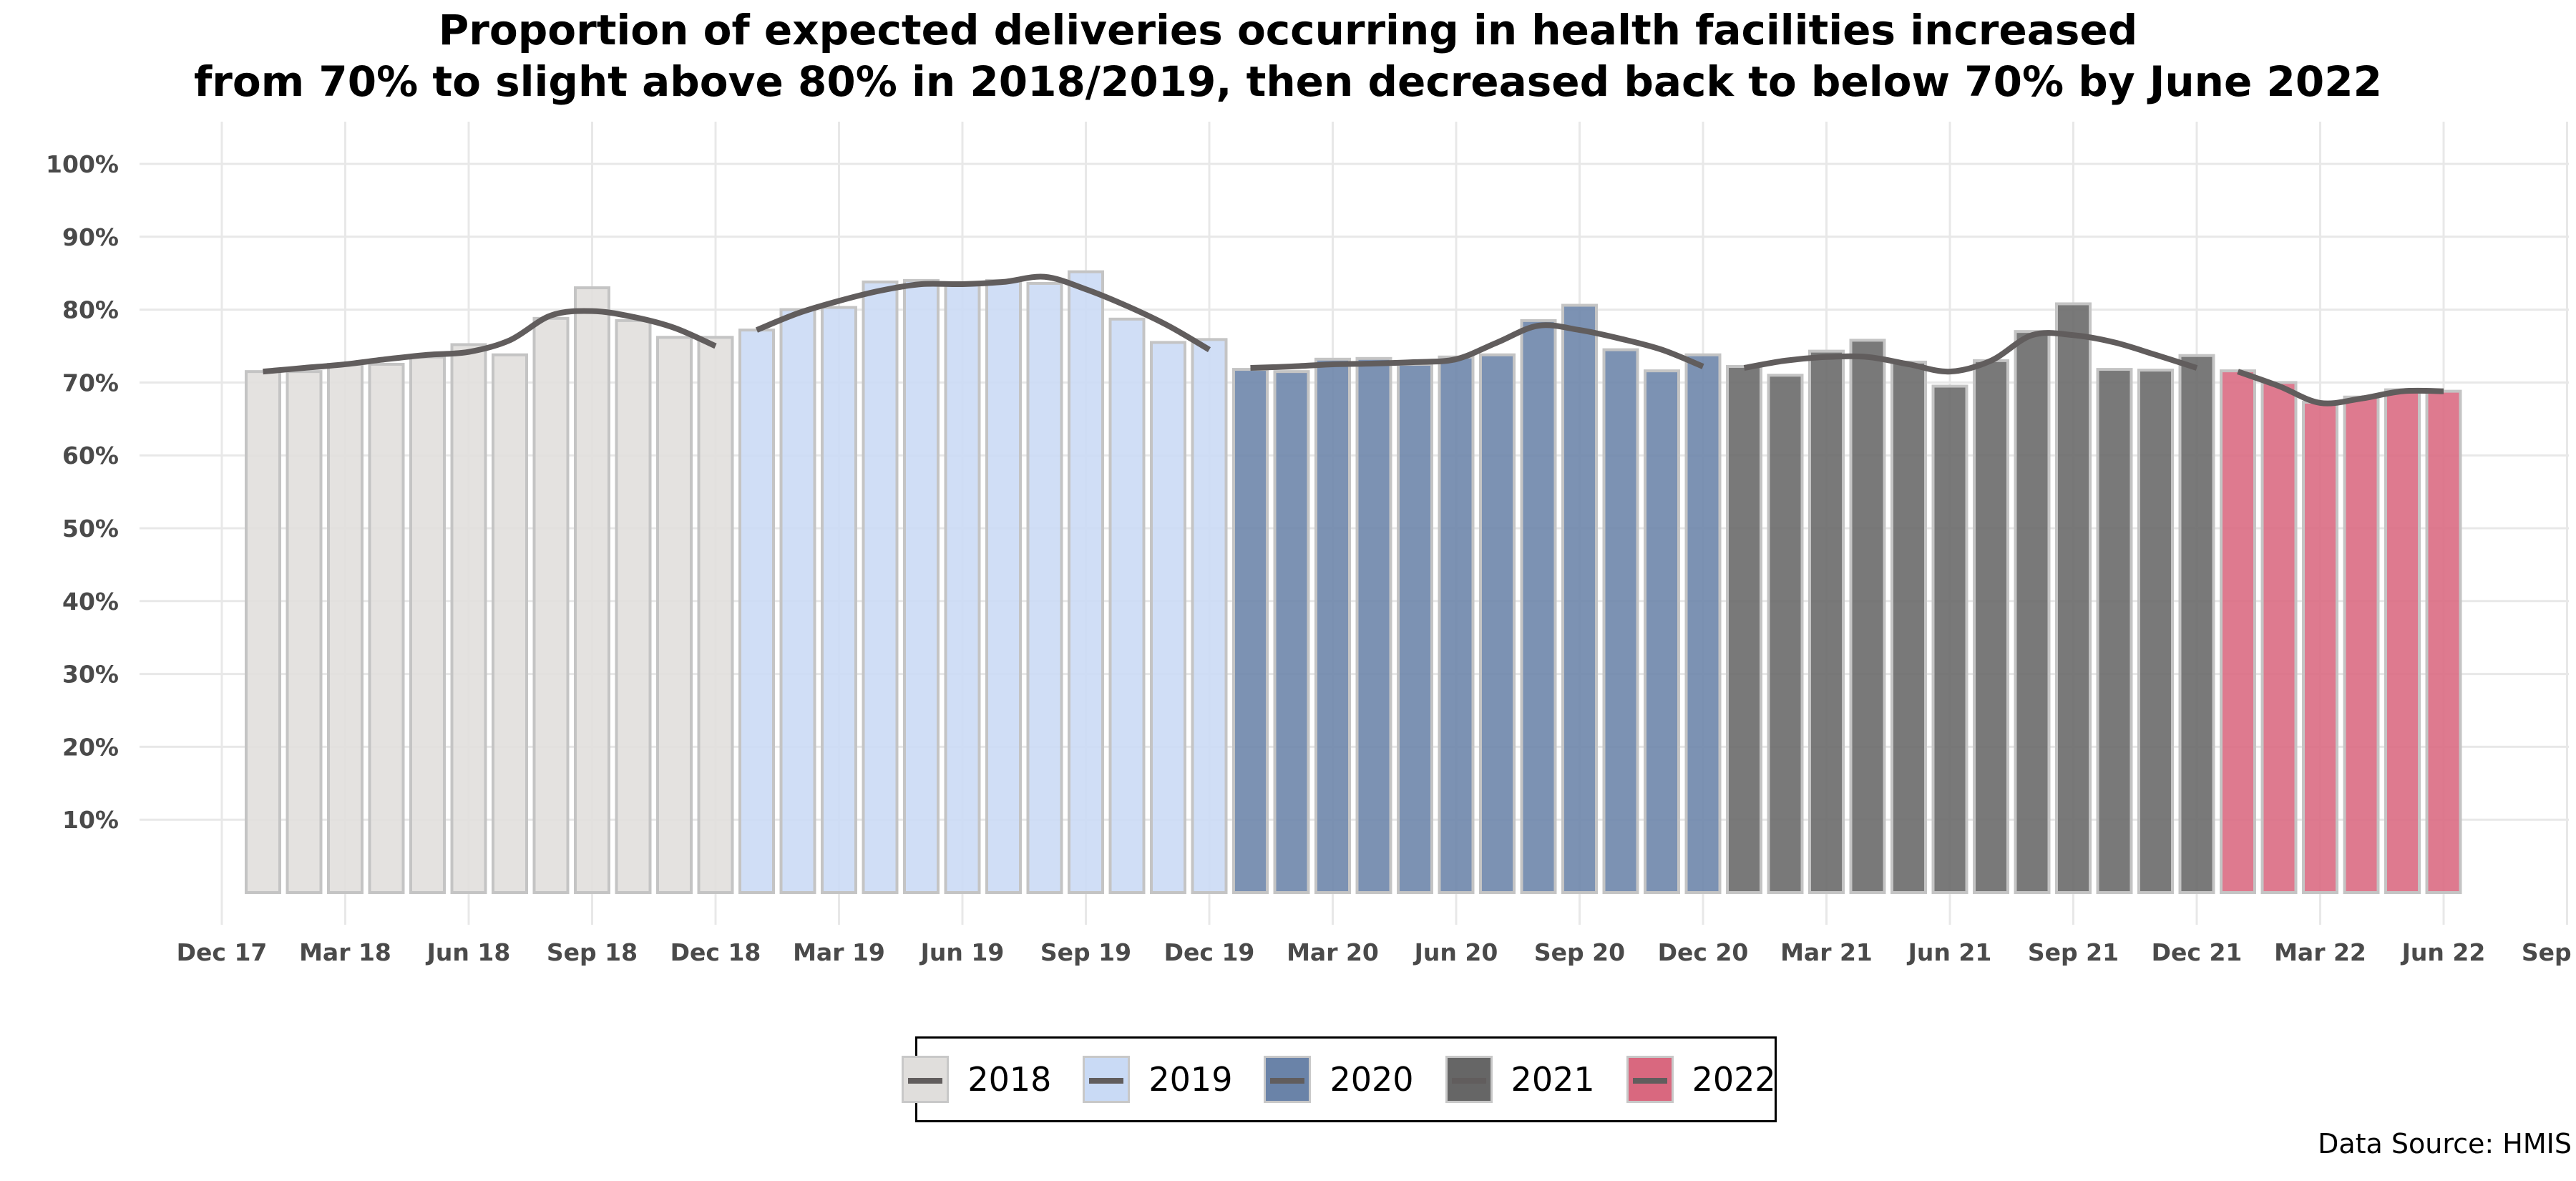 This screenshot has width=2576, height=1181. Describe the element at coordinates (90, 747) in the screenshot. I see `y-tick-label: 20%` at that location.